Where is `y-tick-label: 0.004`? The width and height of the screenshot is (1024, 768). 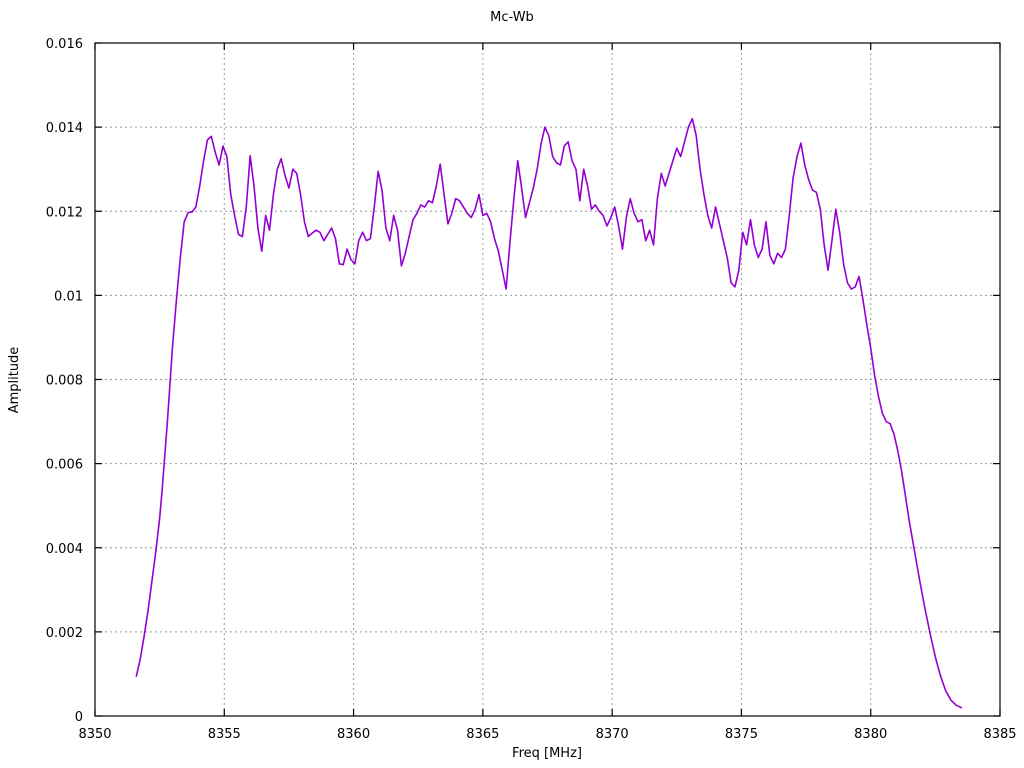 y-tick-label: 0.004 is located at coordinates (64, 549).